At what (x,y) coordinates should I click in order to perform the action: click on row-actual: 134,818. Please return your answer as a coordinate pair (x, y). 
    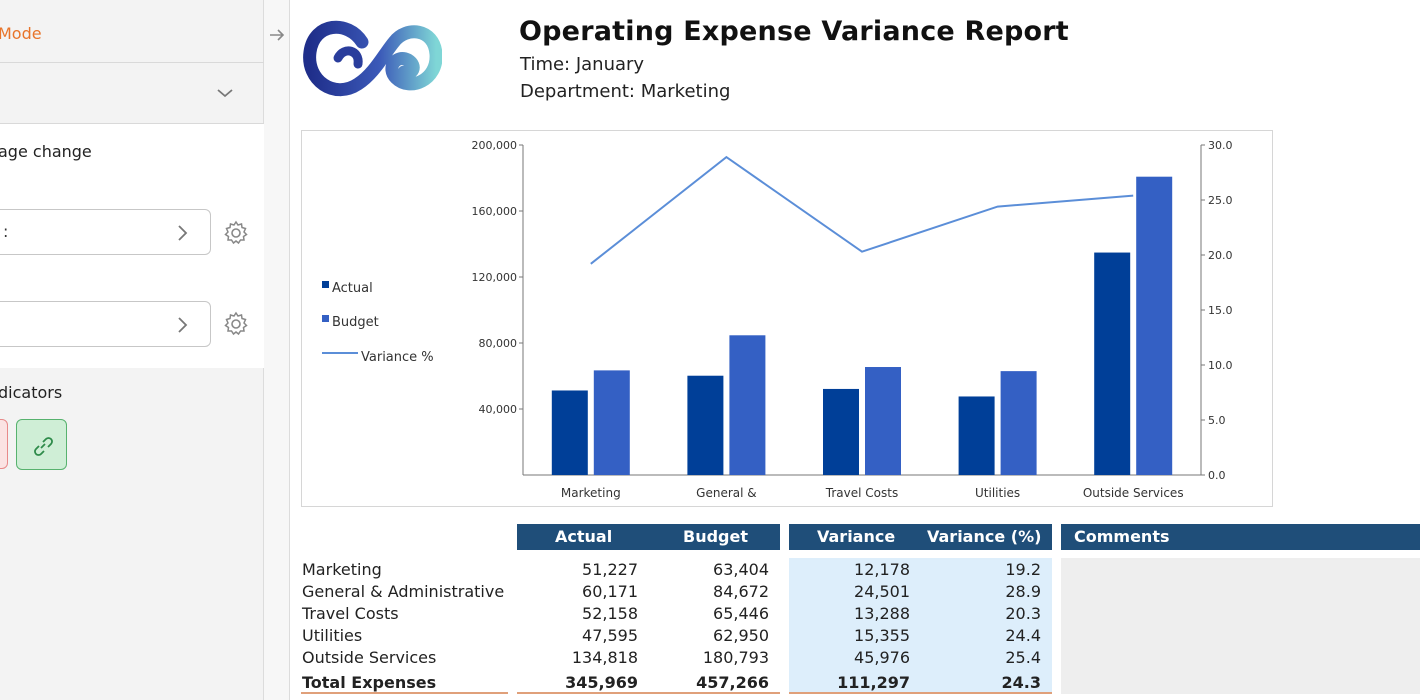
    Looking at the image, I should click on (604, 657).